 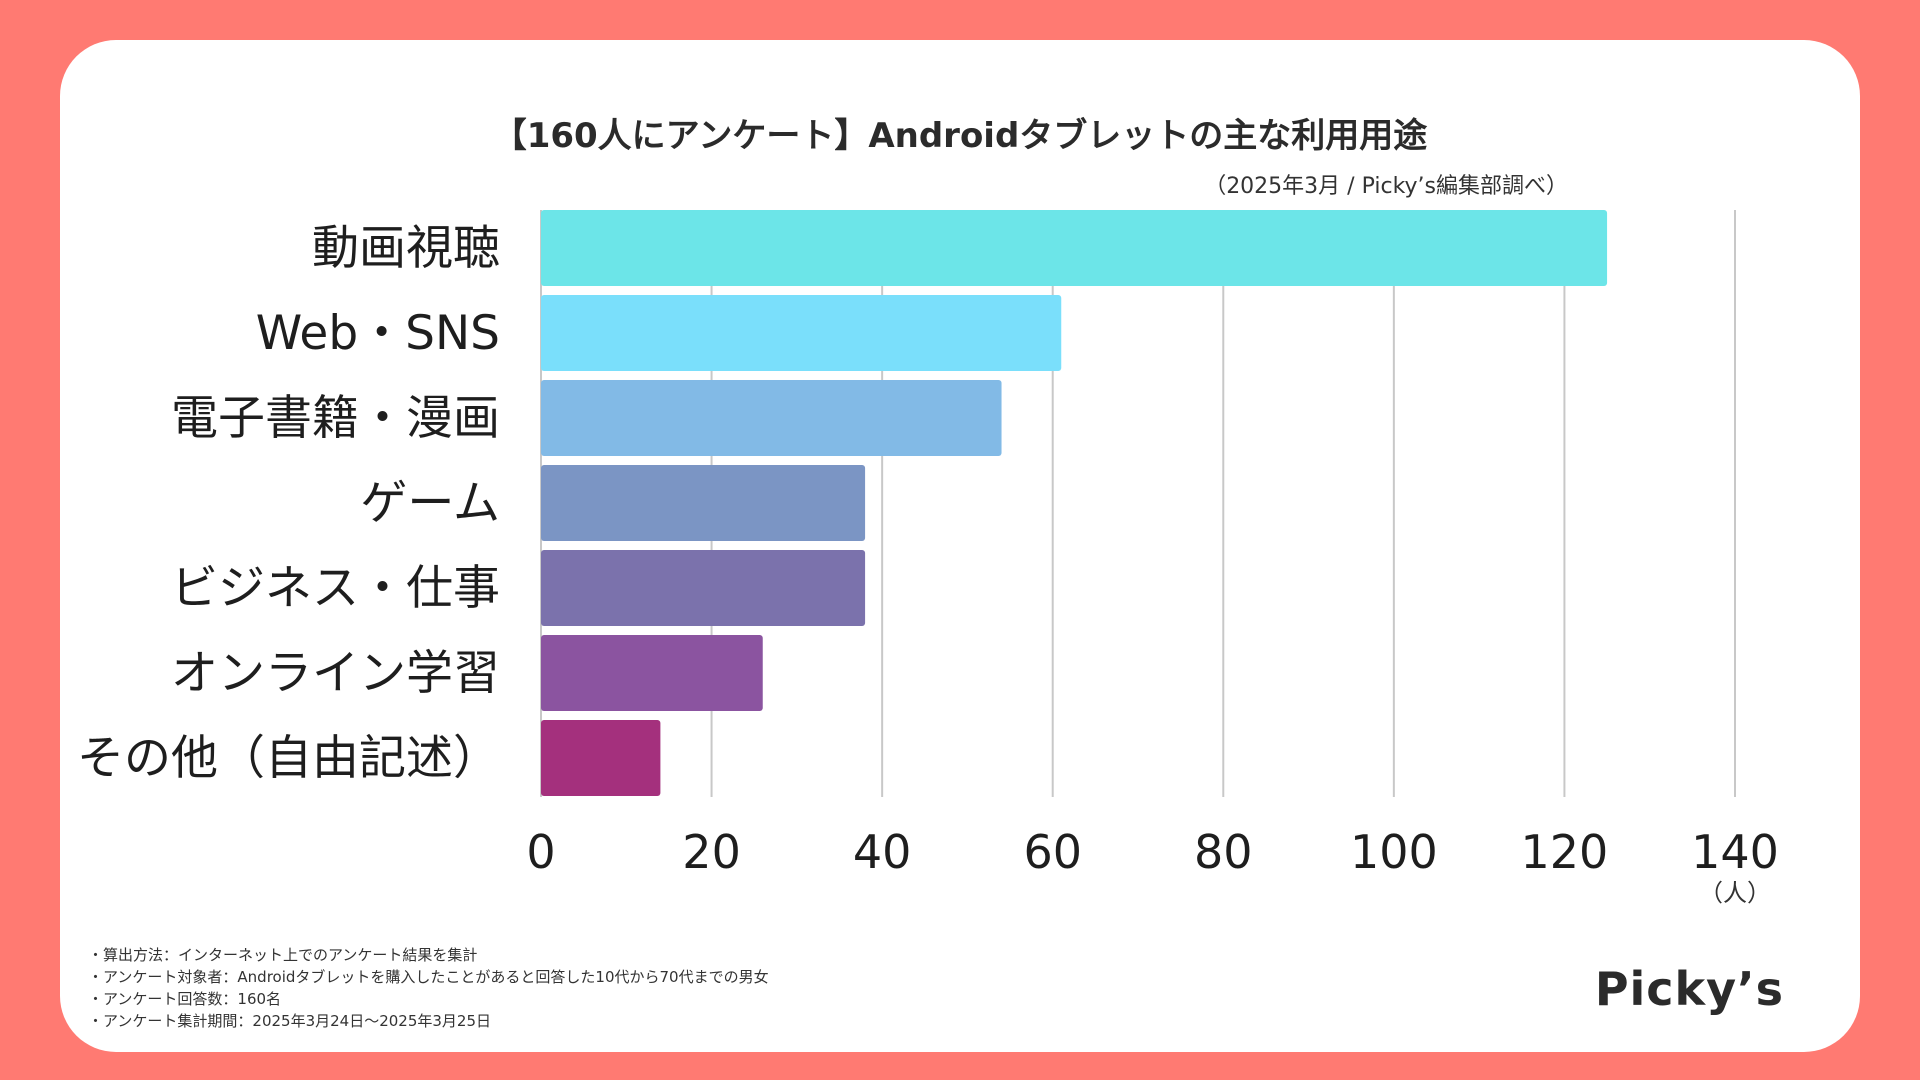 What do you see at coordinates (1689, 989) in the screenshot?
I see `pickys-logo: Picky’s` at bounding box center [1689, 989].